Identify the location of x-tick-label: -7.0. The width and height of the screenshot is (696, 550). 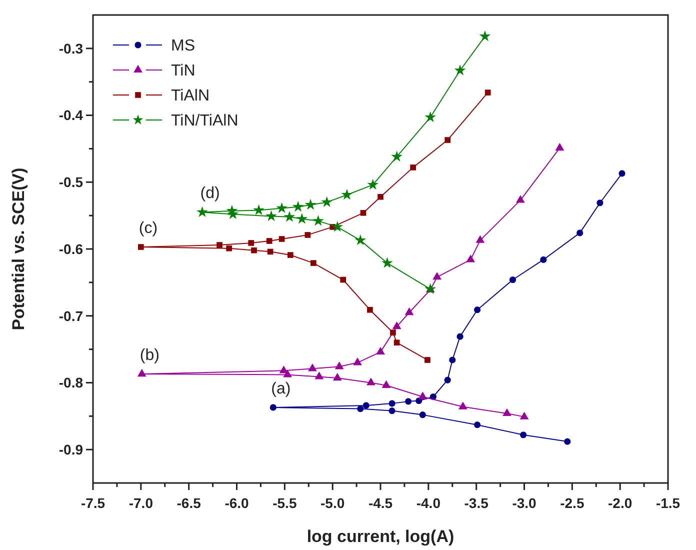
(141, 503).